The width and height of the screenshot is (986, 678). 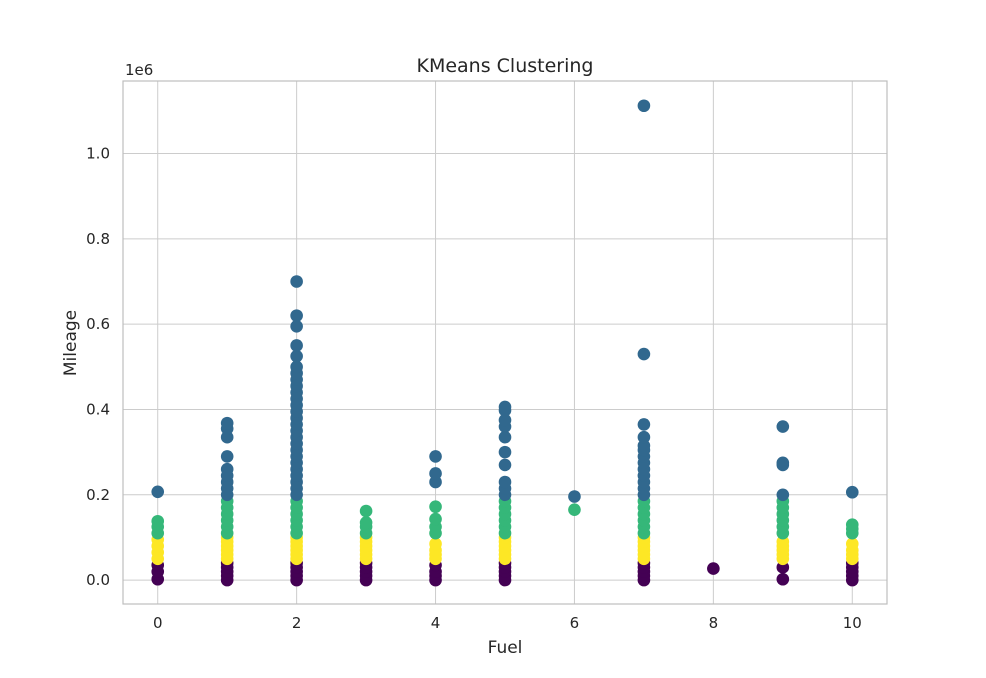 I want to click on y-tick-labels: 0.0 0.2 0.4 0.6 0.8 1.0, so click(x=98, y=367).